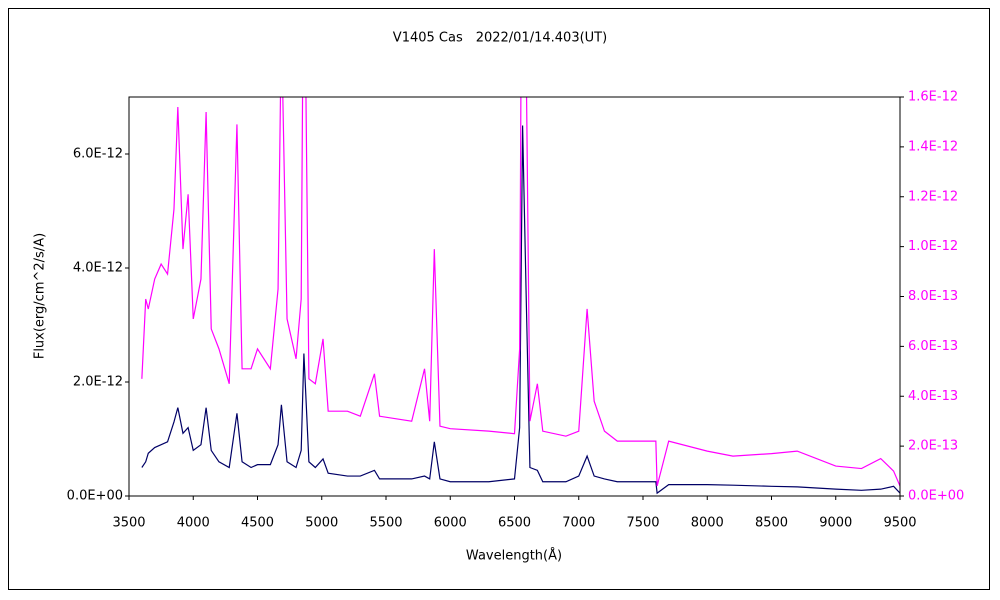 Image resolution: width=1000 pixels, height=600 pixels. I want to click on y2-tick-label: 0.0E+00, so click(936, 496).